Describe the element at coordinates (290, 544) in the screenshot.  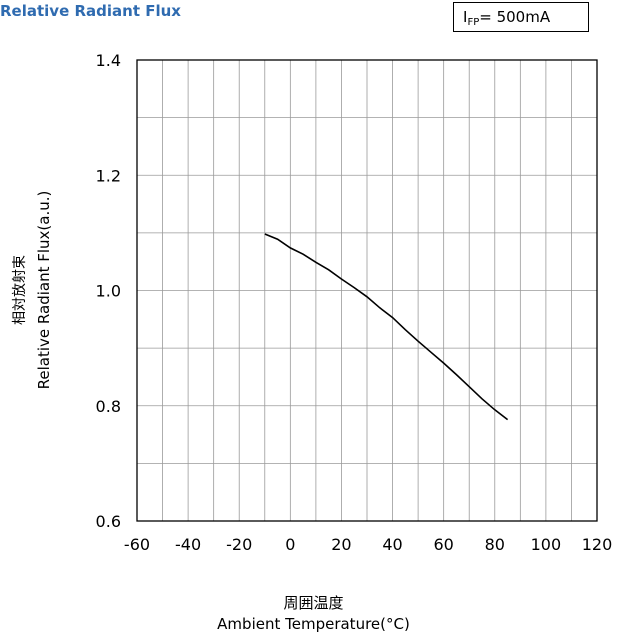
I see `x-tick-label: 0` at that location.